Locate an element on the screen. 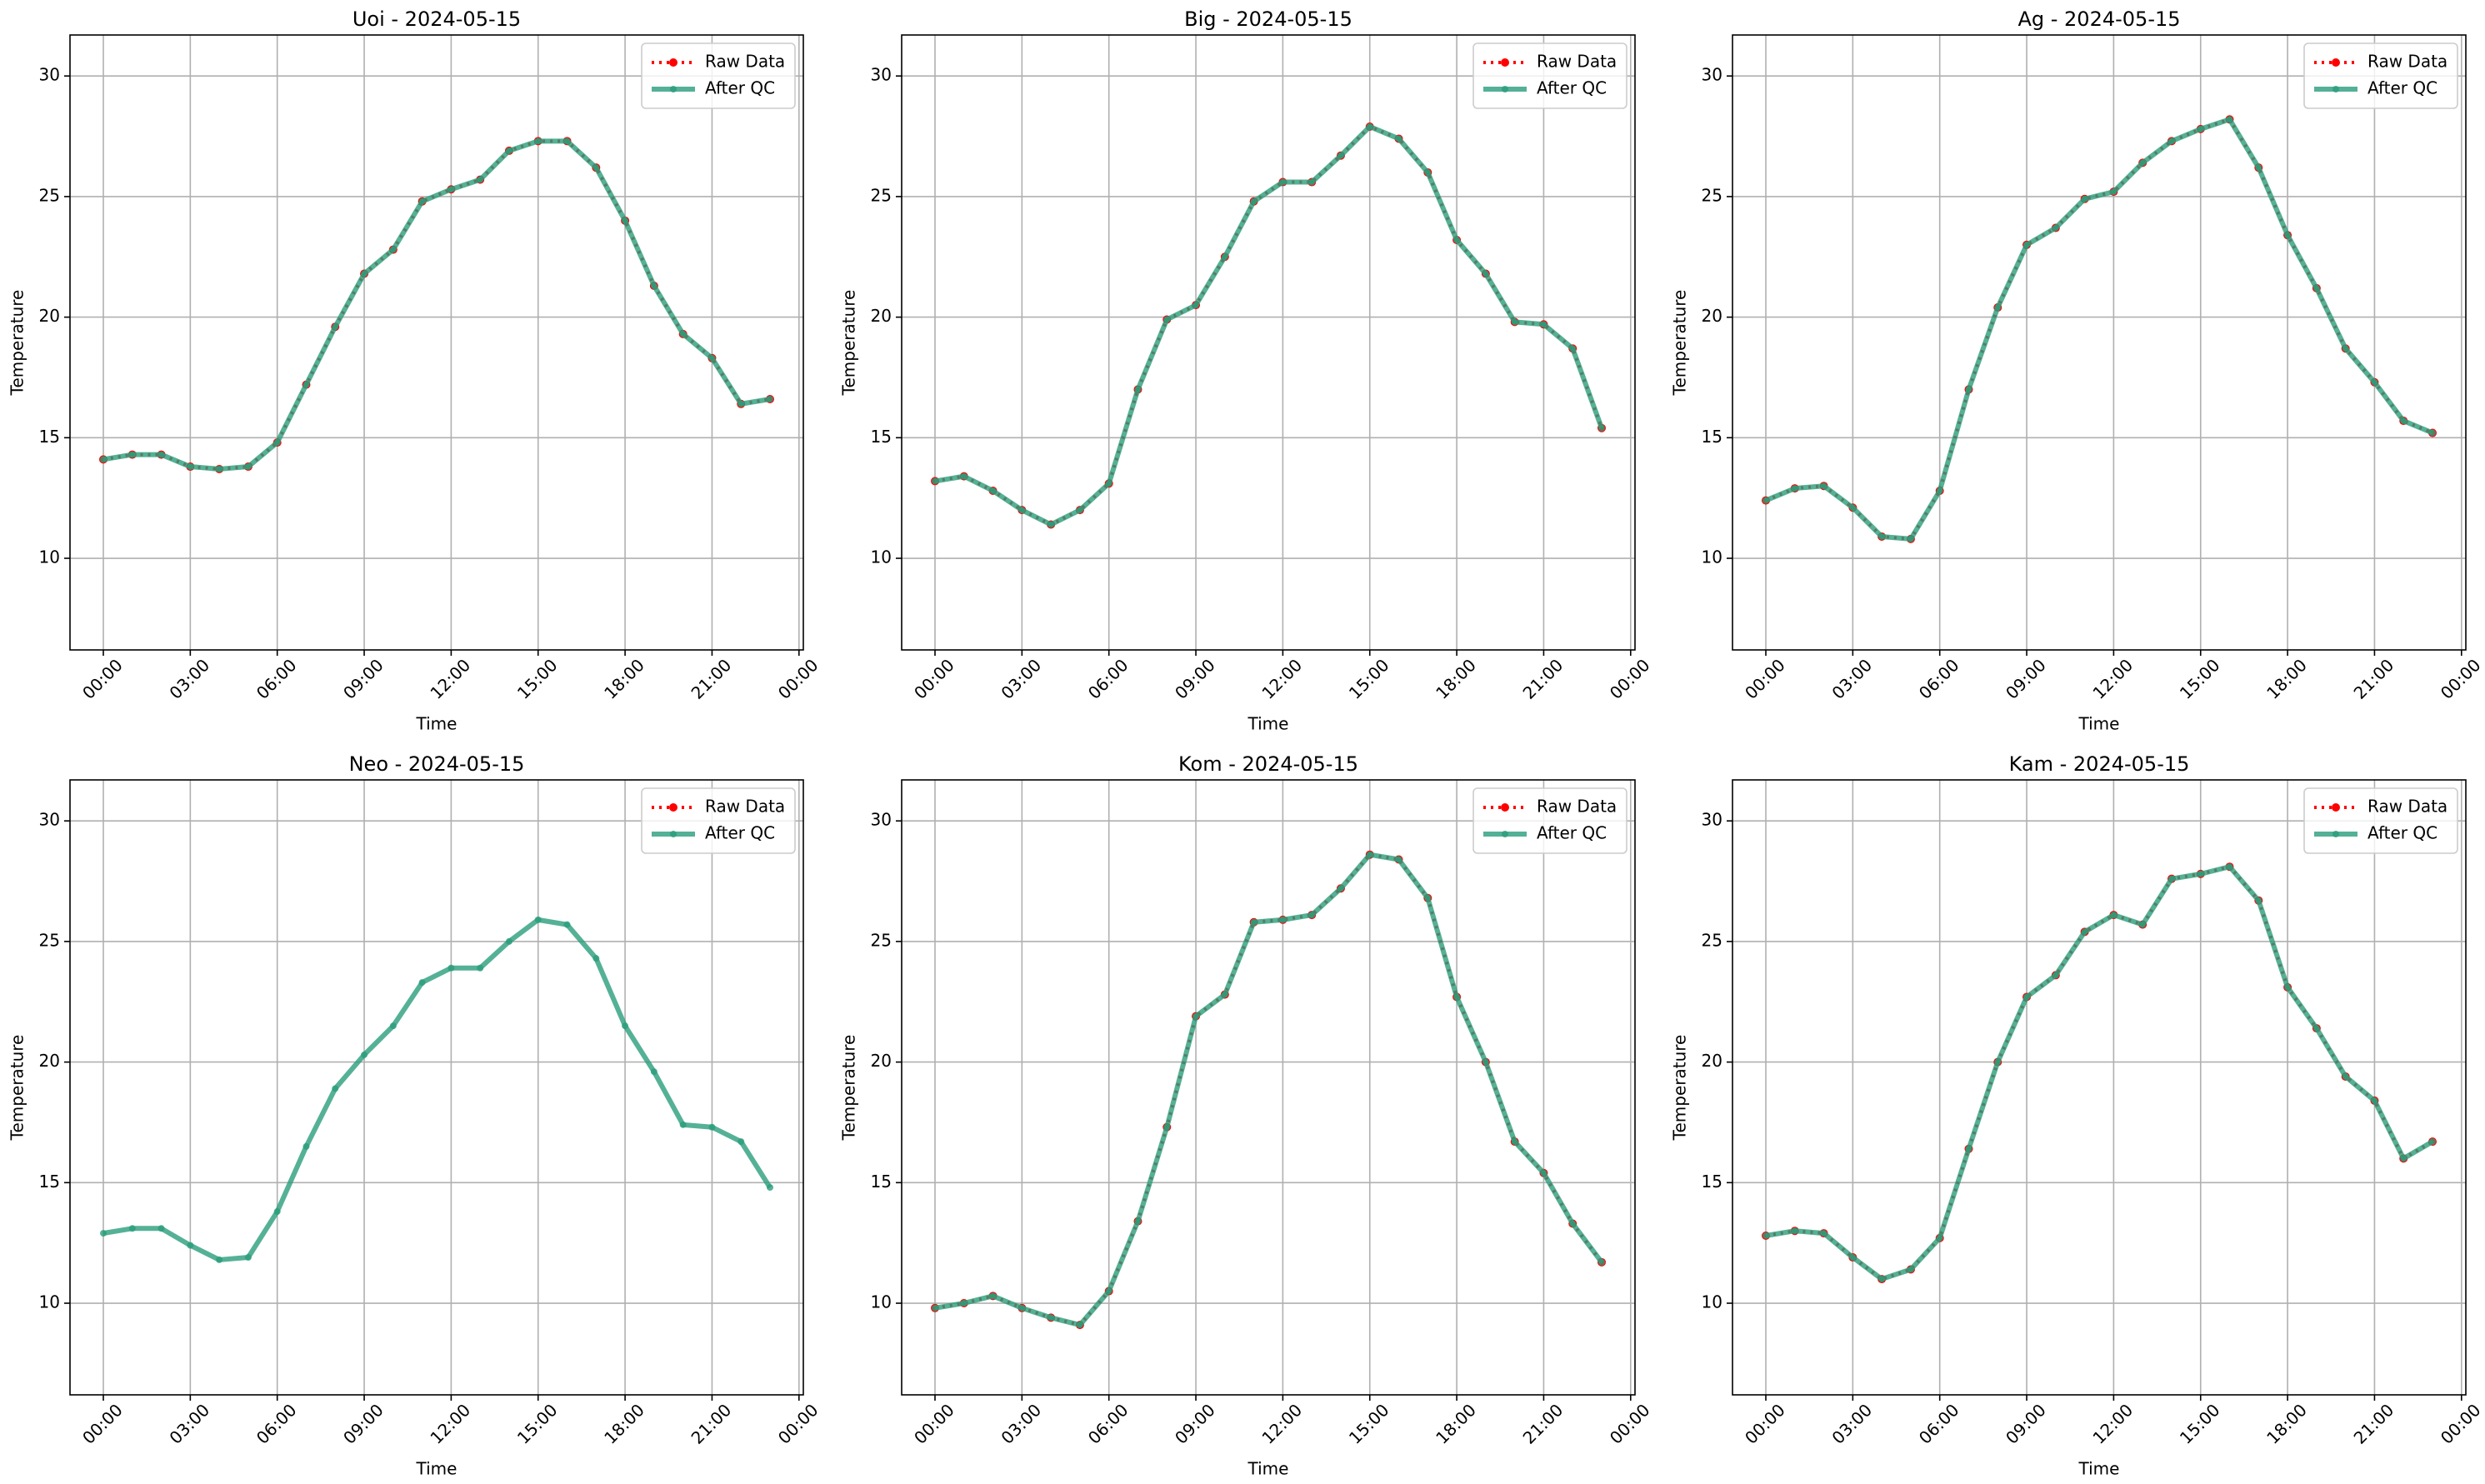  y-tick-label: 15 is located at coordinates (881, 1182).